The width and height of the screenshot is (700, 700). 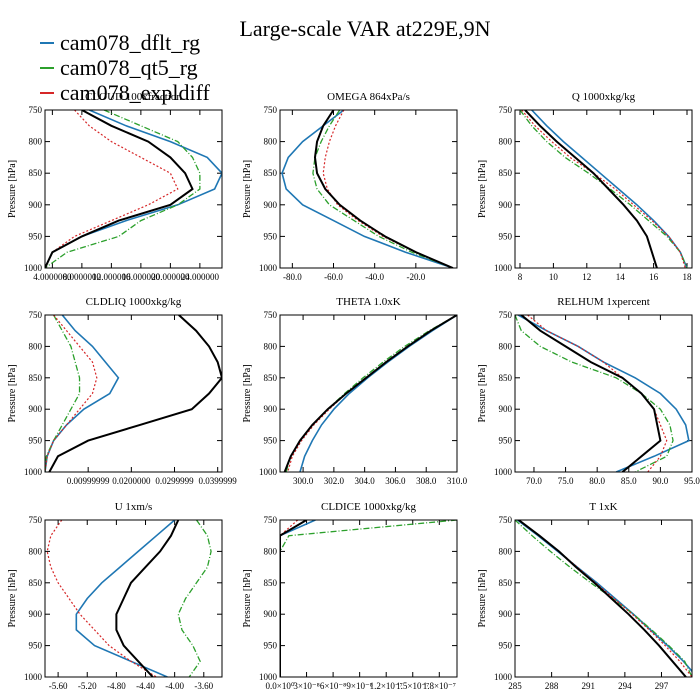 What do you see at coordinates (588, 686) in the screenshot?
I see `x-tick-label: 291` at bounding box center [588, 686].